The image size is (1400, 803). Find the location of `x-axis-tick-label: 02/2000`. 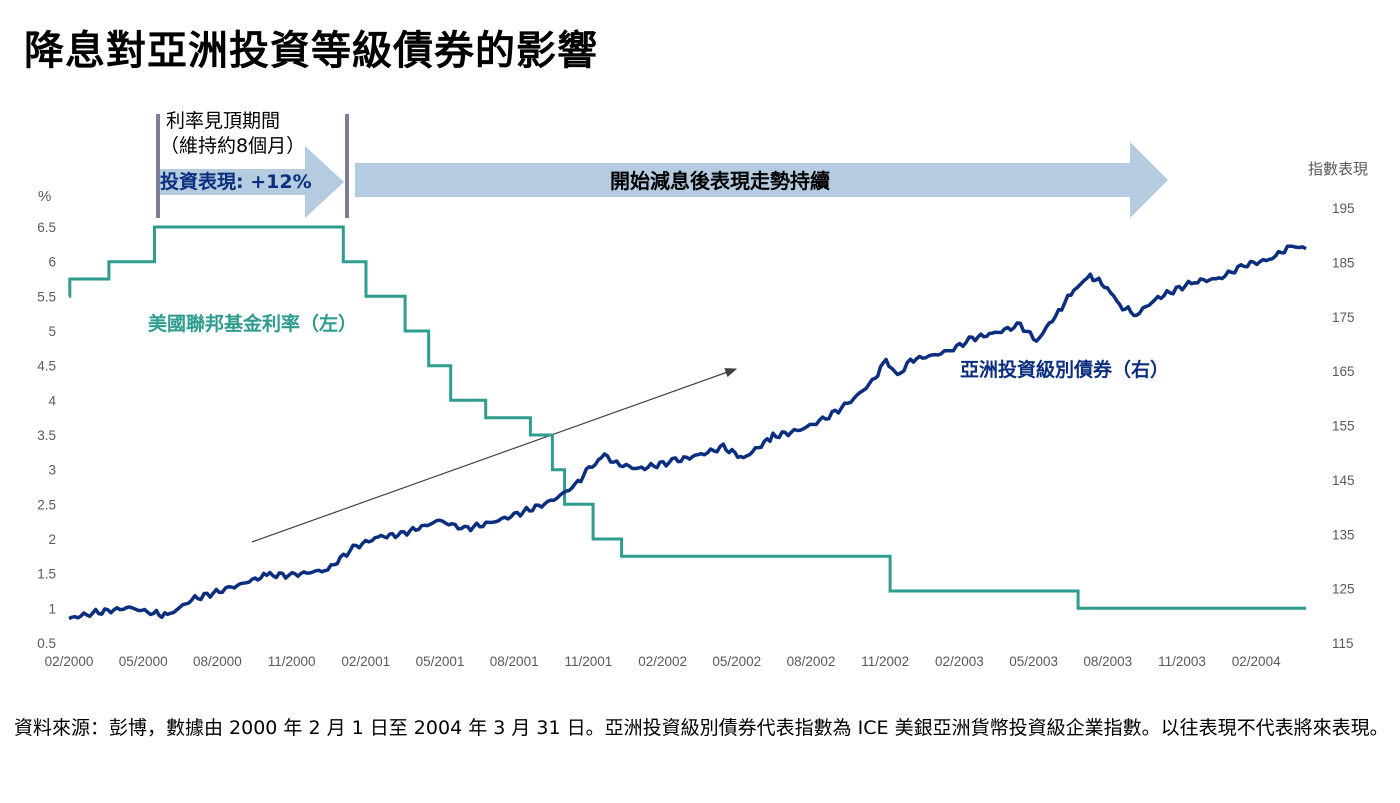

x-axis-tick-label: 02/2000 is located at coordinates (69, 661).